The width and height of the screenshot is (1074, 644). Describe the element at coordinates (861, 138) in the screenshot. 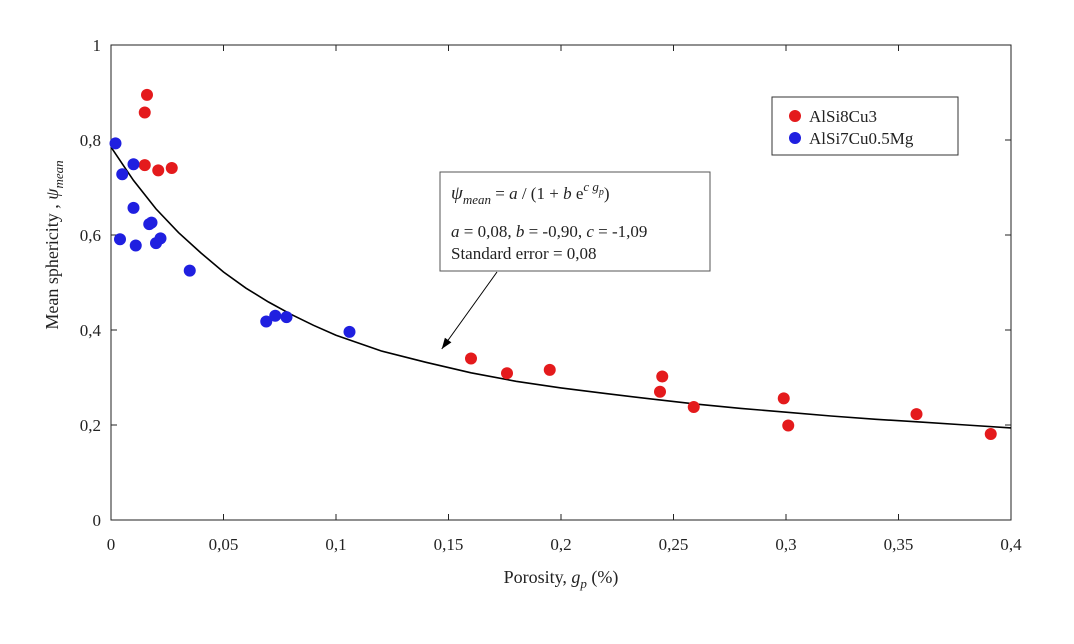

I see `legend-label-alsi7cu05mg: AlSi7Cu0.5Mg` at that location.